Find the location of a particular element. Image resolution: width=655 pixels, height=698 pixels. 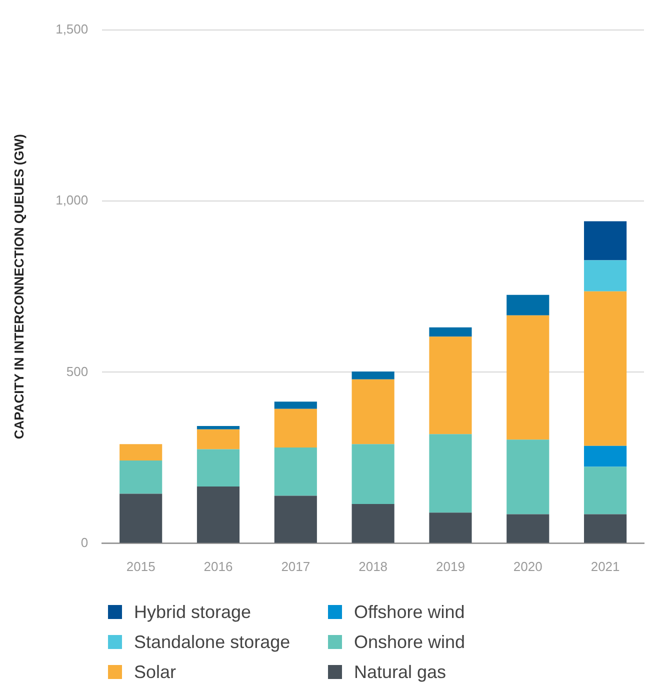

x-tick-label: 2017 is located at coordinates (295, 566).